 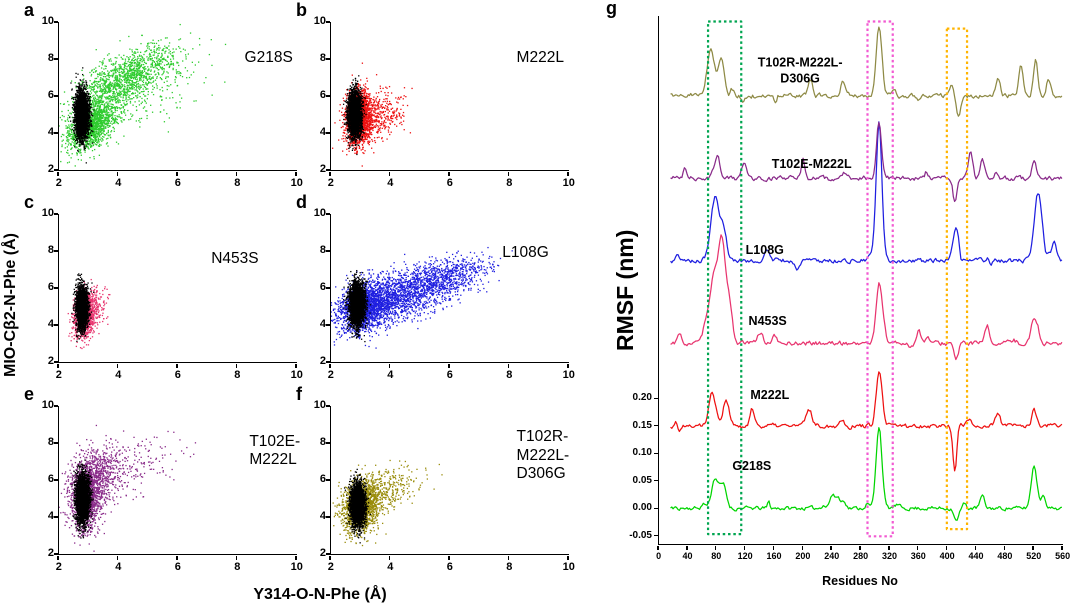 What do you see at coordinates (525, 252) in the screenshot?
I see `panel-d-mutant-label: L108G` at bounding box center [525, 252].